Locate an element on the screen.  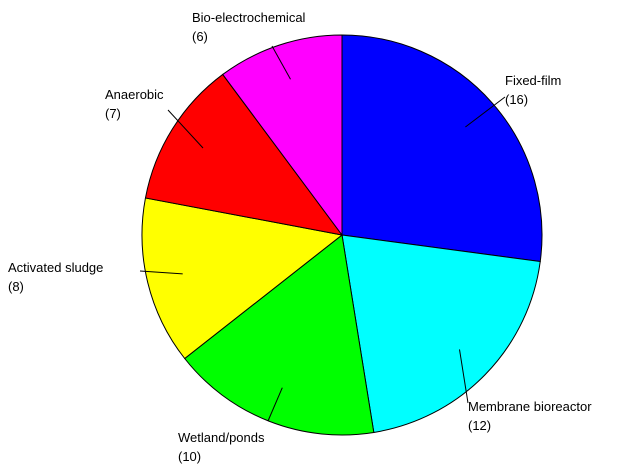
slice-label-anaerobic-count: (7) is located at coordinates (113, 113).